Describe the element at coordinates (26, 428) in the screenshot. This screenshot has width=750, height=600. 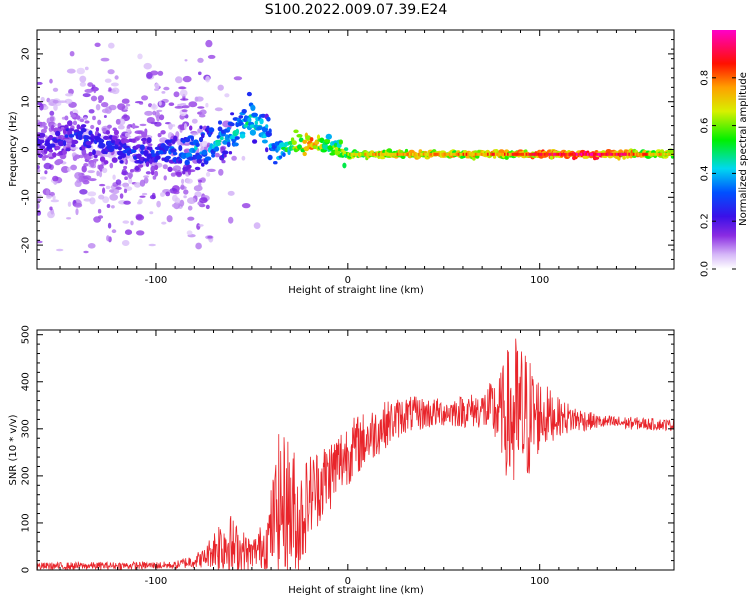
I see `y-tick-label: 300` at that location.